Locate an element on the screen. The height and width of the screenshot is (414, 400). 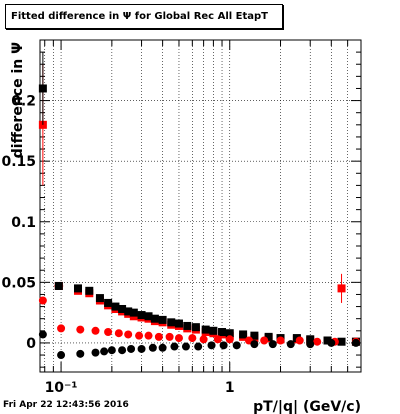
y-tick-label: 0.1 is located at coordinates (23, 223).